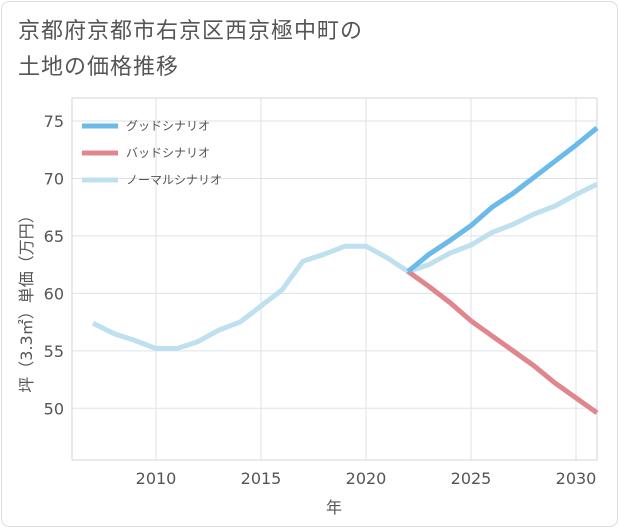 The height and width of the screenshot is (530, 621). I want to click on y-axis-title: 坪（3.3㎡）単価（万円）, so click(26, 299).